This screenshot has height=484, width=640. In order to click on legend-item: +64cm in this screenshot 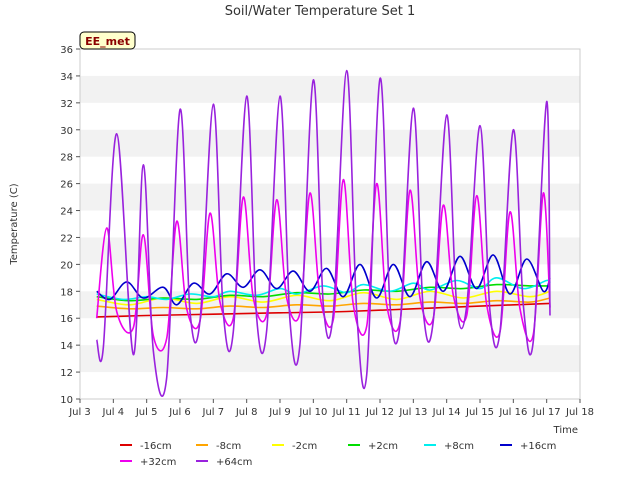, I will do `click(224, 462)`.